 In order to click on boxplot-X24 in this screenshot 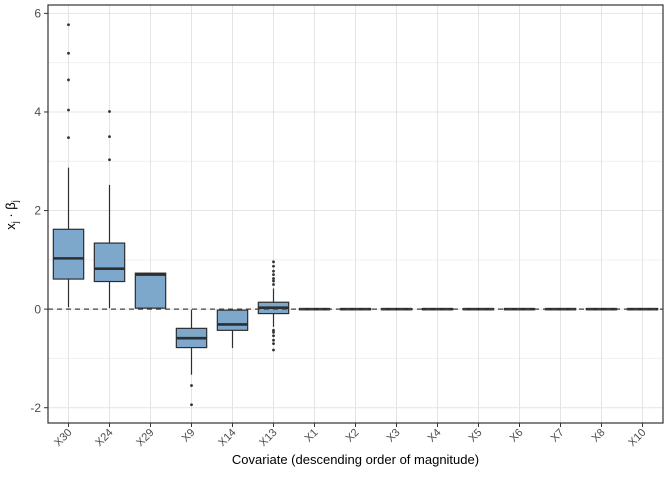, I will do `click(109, 209)`.